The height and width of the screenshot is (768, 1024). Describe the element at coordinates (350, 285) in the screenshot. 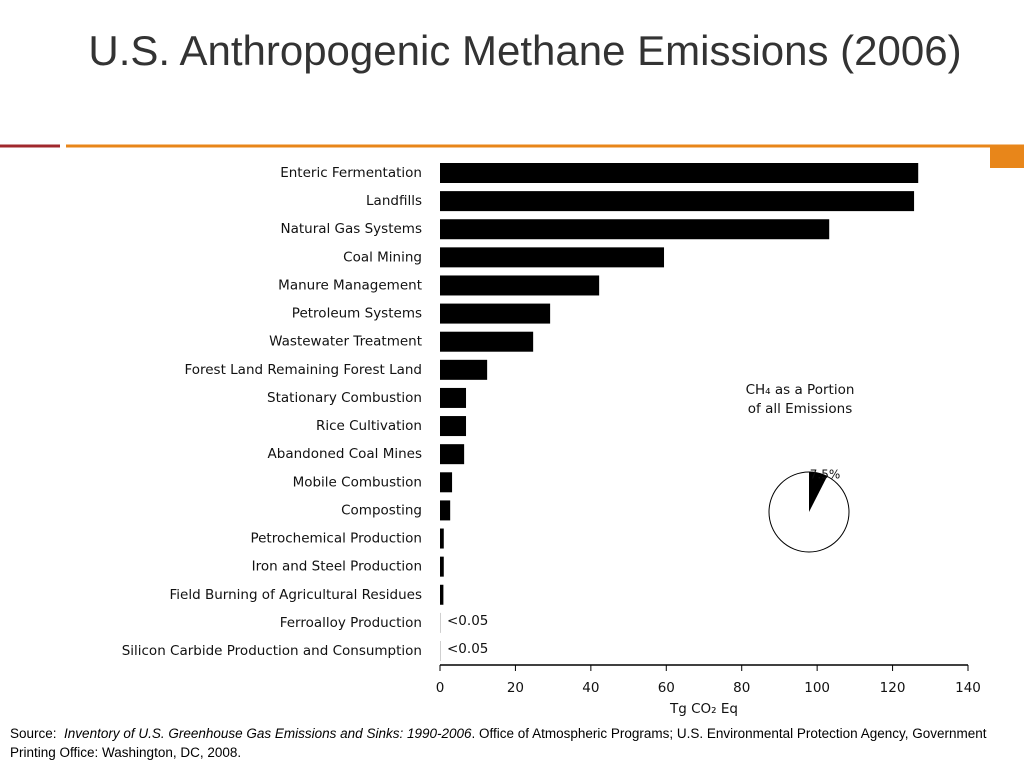

I see `y-tick-label: Manure Management` at that location.